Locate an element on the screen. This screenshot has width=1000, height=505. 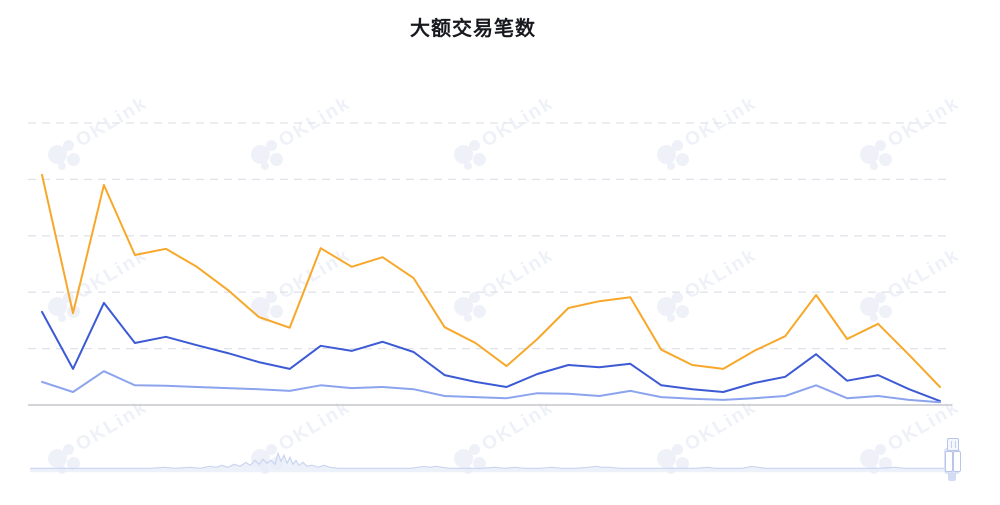
light-blue-series is located at coordinates (491, 387).